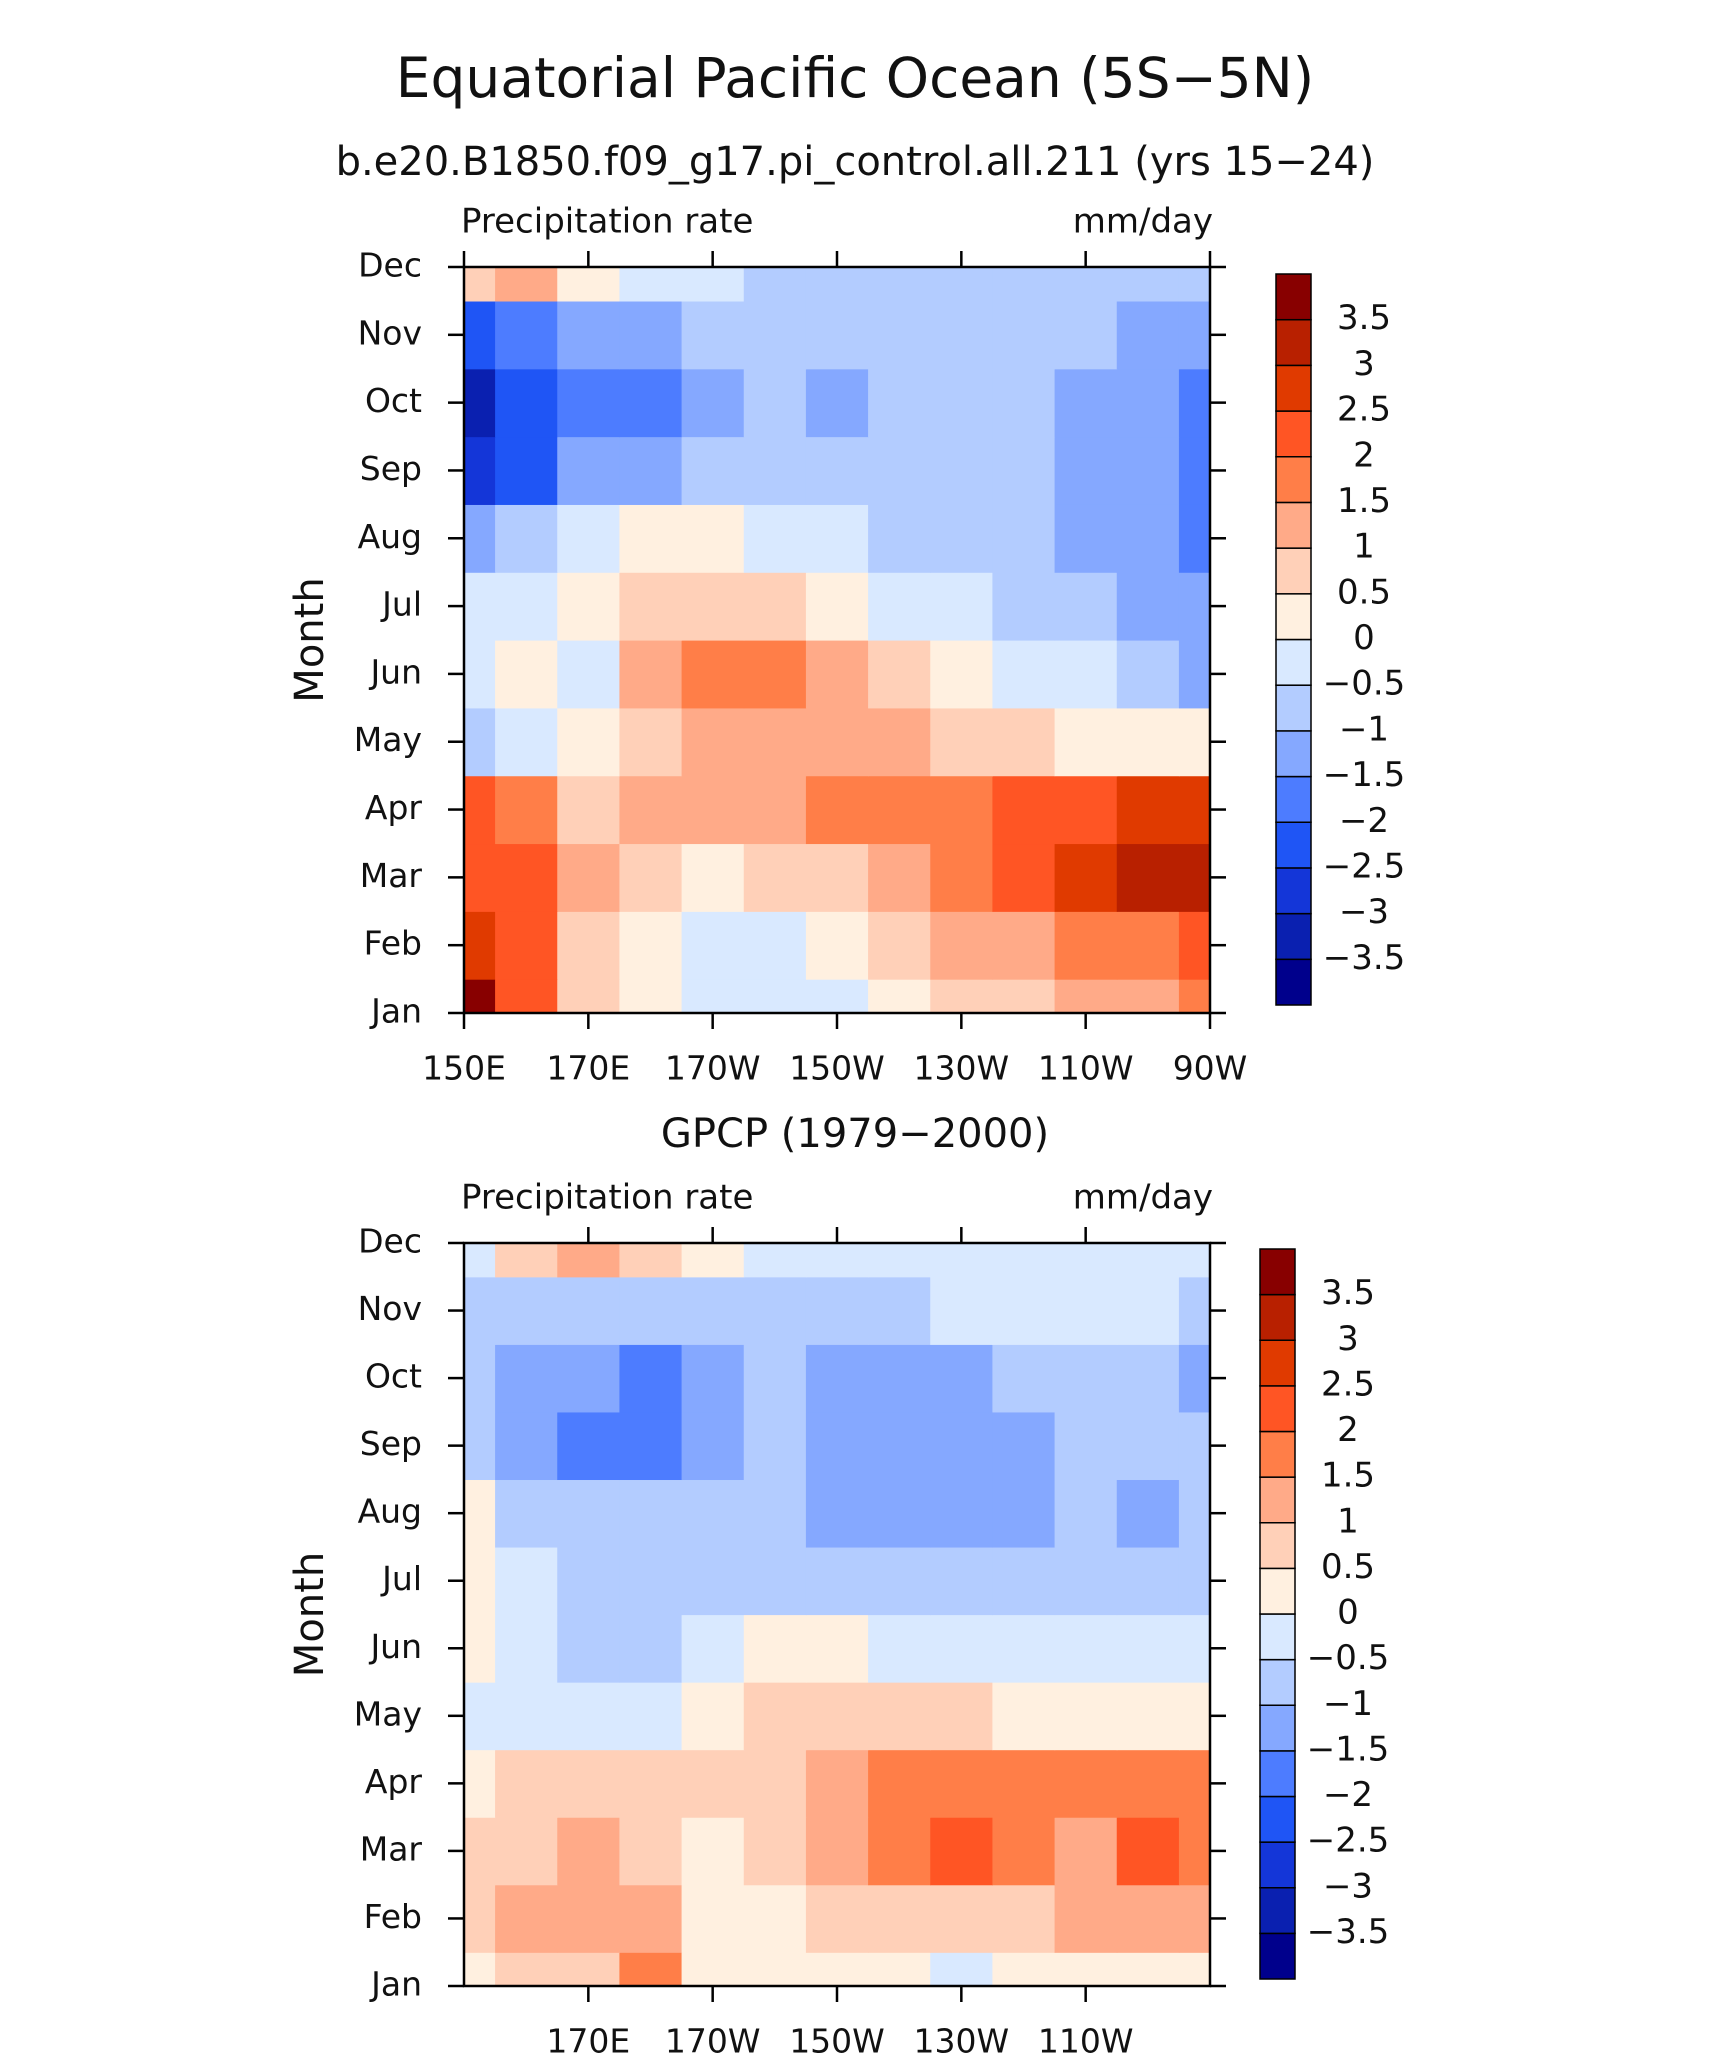  Describe the element at coordinates (1348, 1521) in the screenshot. I see `colorbar-label: 1` at that location.